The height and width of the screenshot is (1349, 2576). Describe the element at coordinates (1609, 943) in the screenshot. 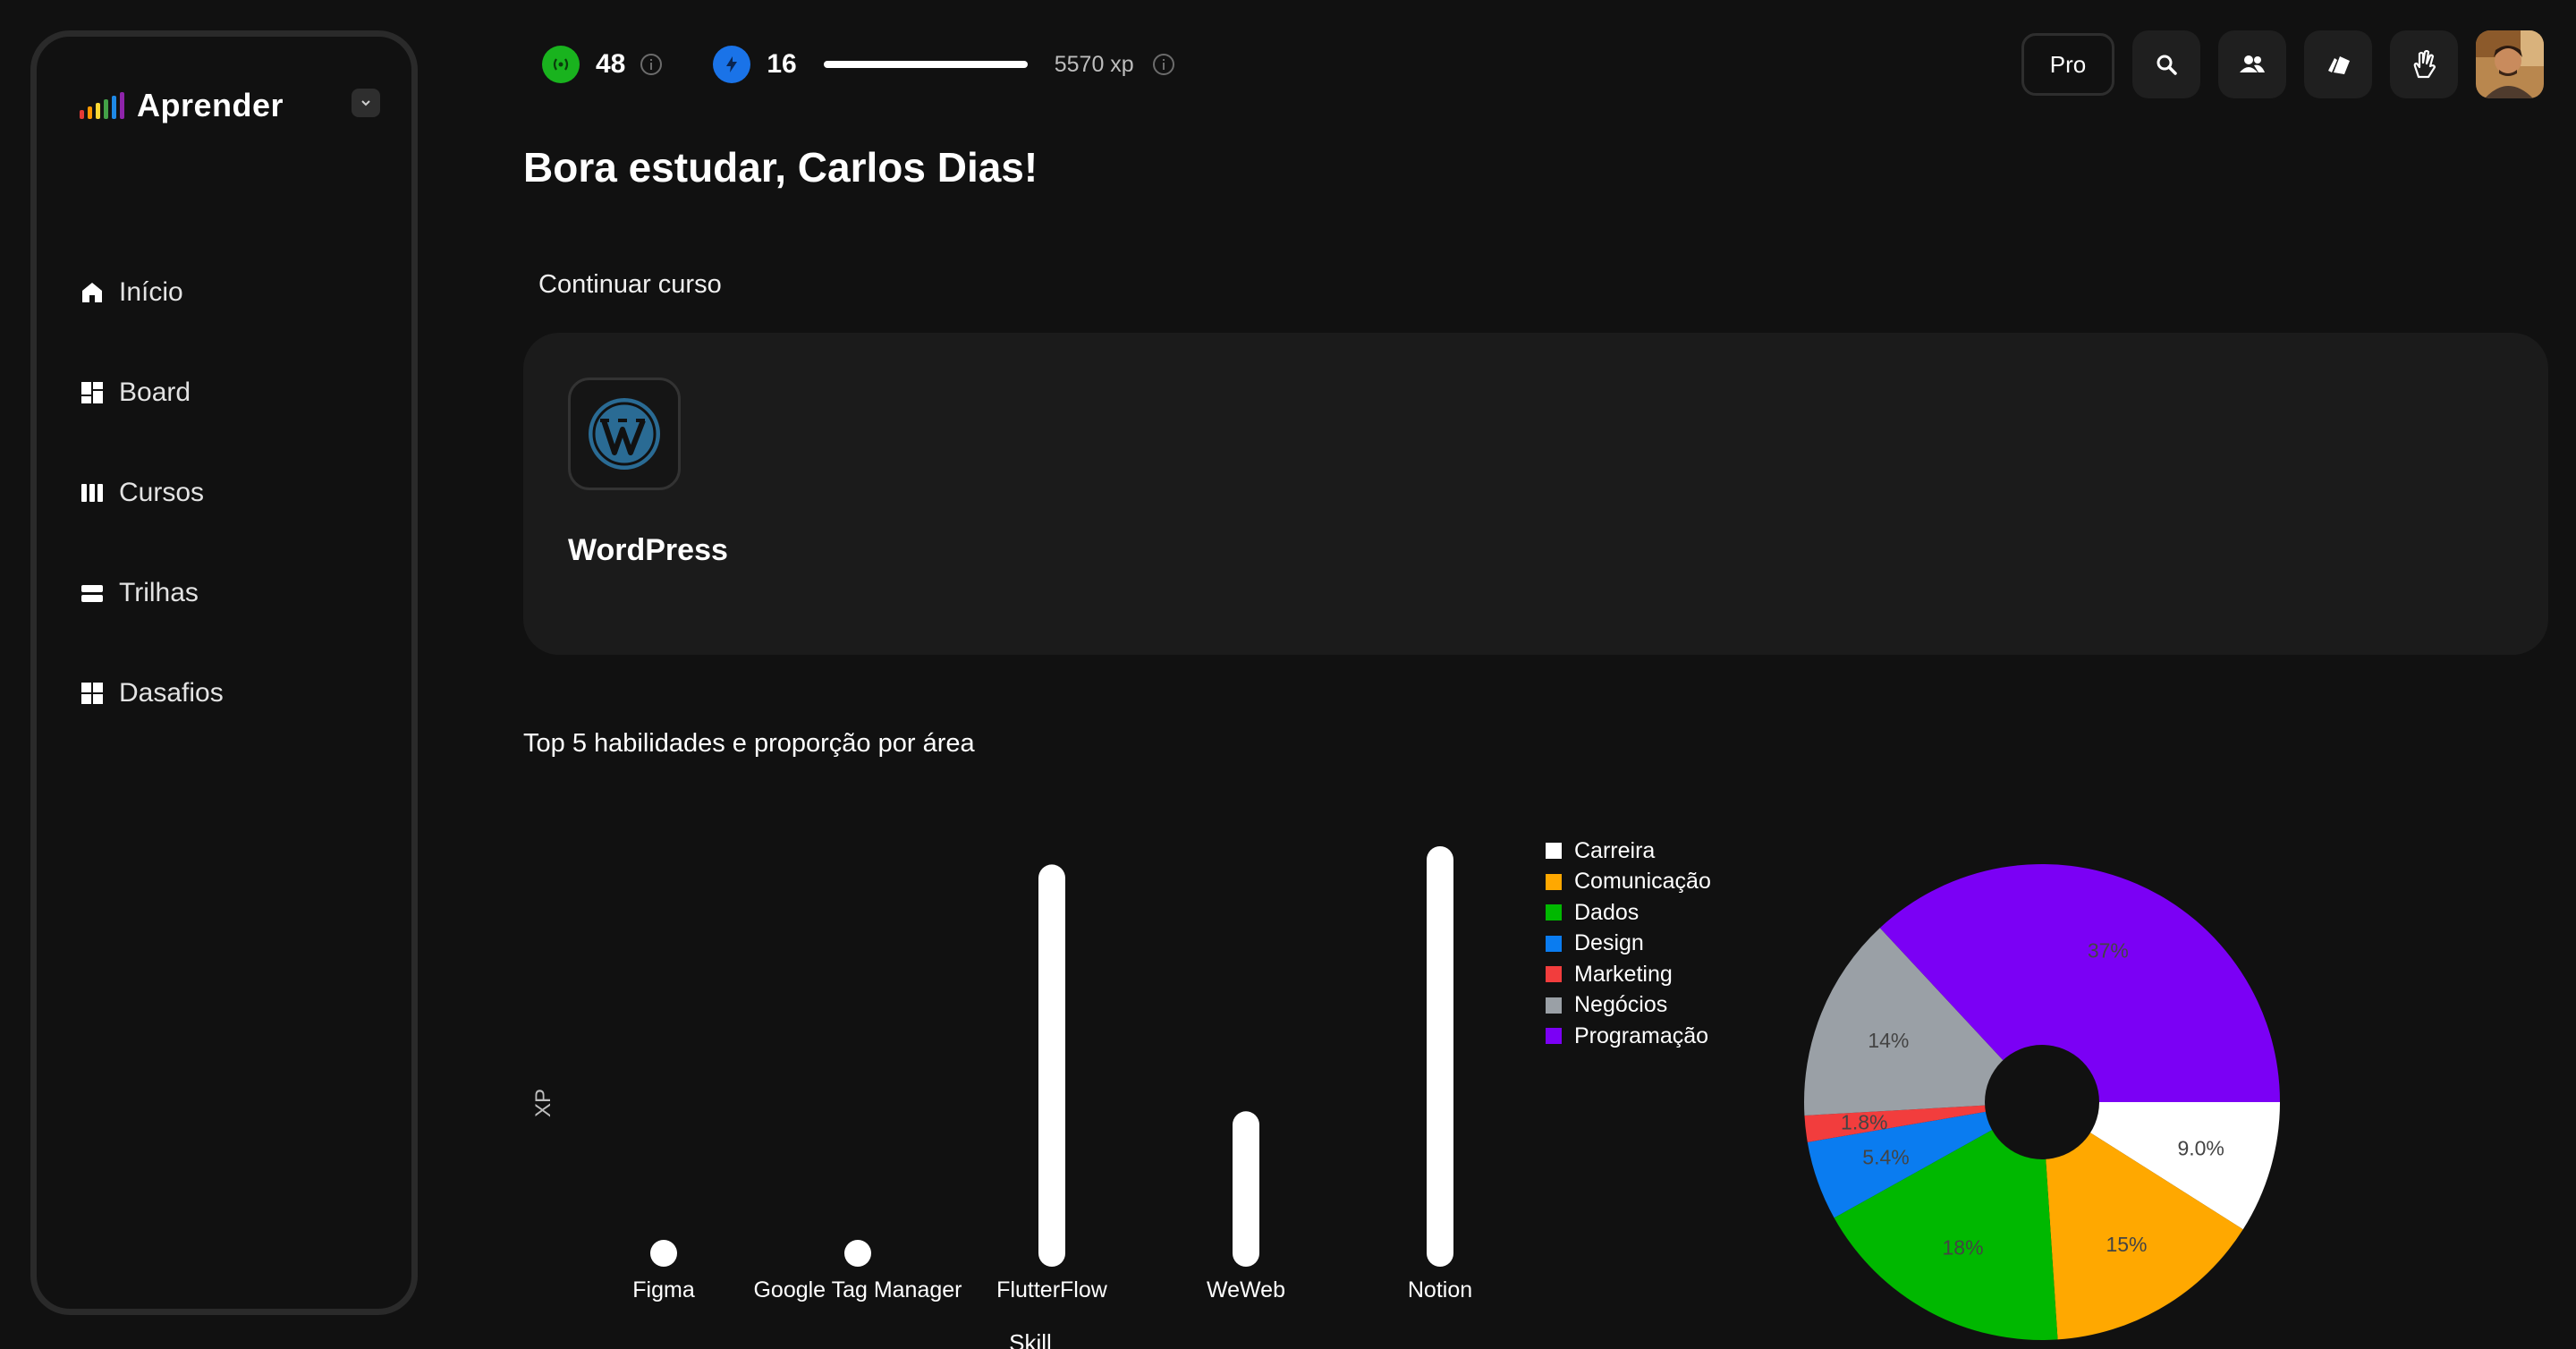

I see `legend-label: Design` at that location.